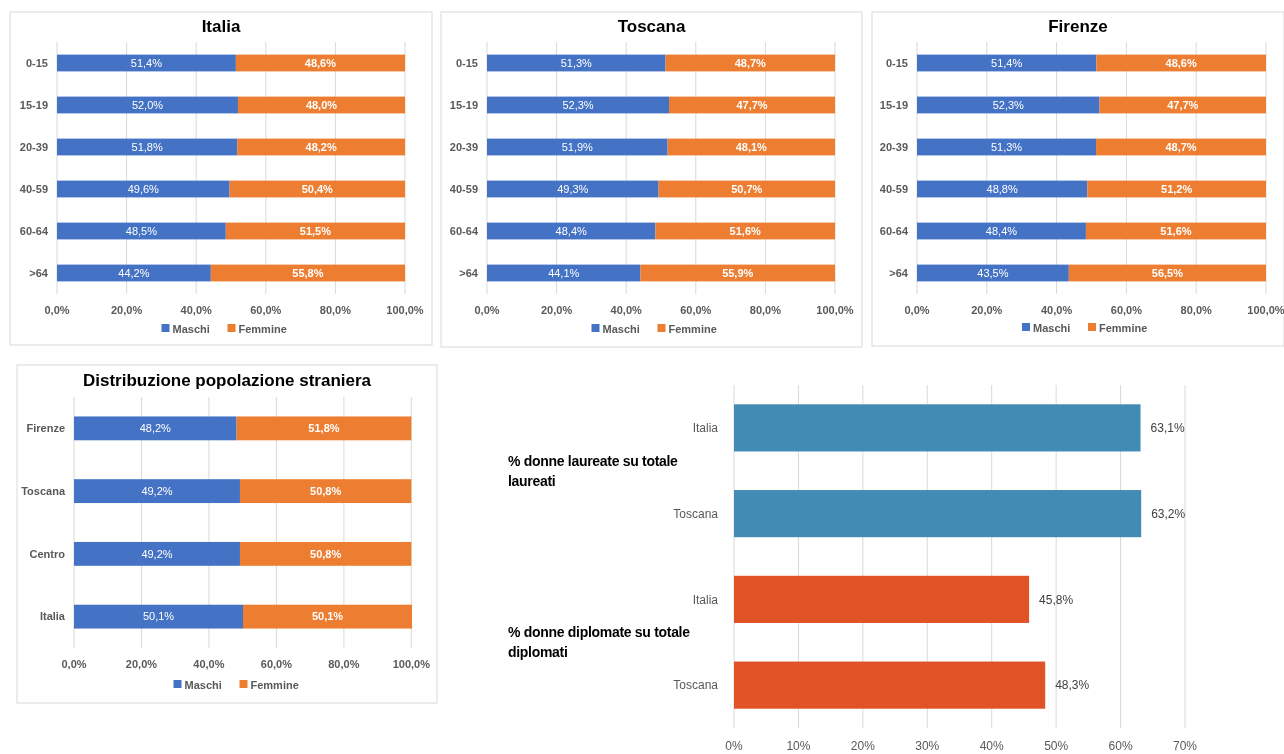 The image size is (1284, 754). Describe the element at coordinates (571, 230) in the screenshot. I see `data-label: 48,4%` at that location.